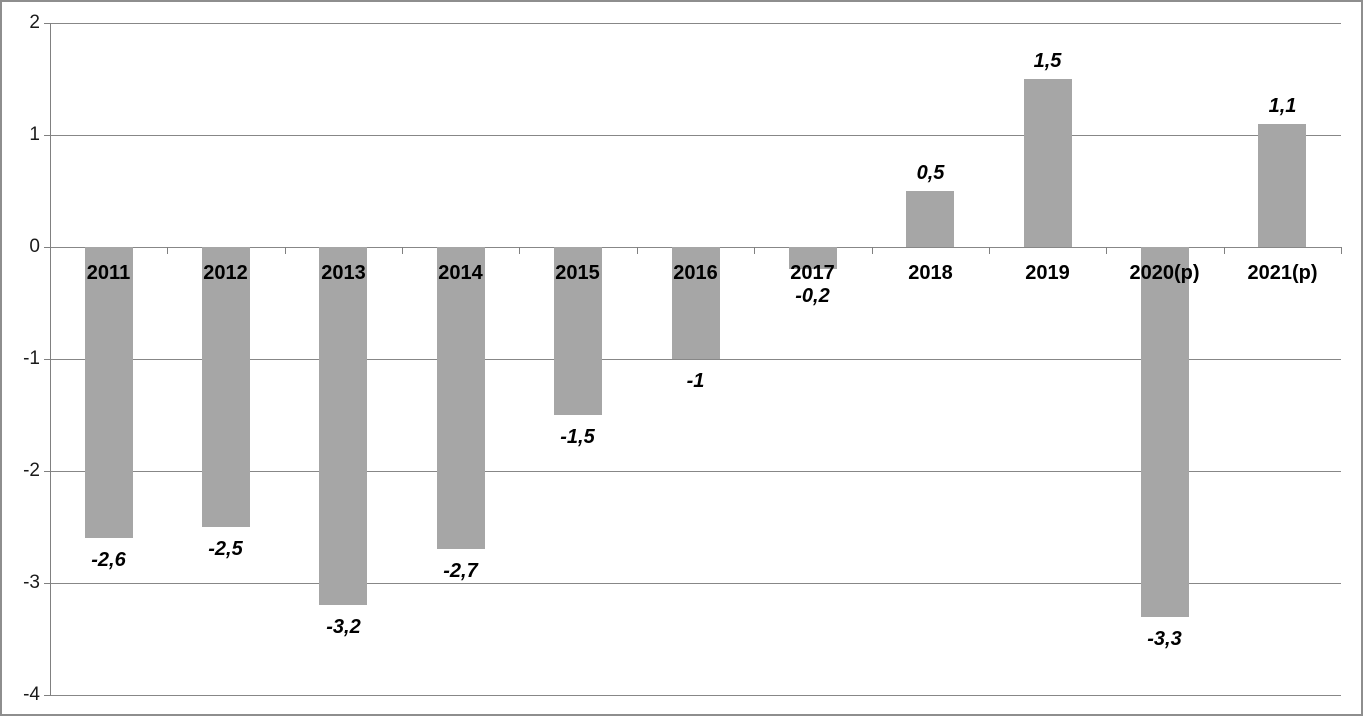 This screenshot has height=716, width=1363. Describe the element at coordinates (812, 296) in the screenshot. I see `bar-value-label: -0,2` at that location.